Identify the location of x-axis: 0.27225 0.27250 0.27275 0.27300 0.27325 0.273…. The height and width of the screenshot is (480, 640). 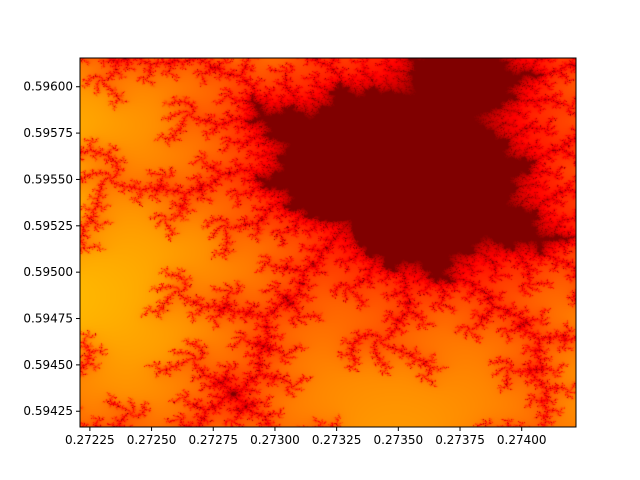
(306, 437).